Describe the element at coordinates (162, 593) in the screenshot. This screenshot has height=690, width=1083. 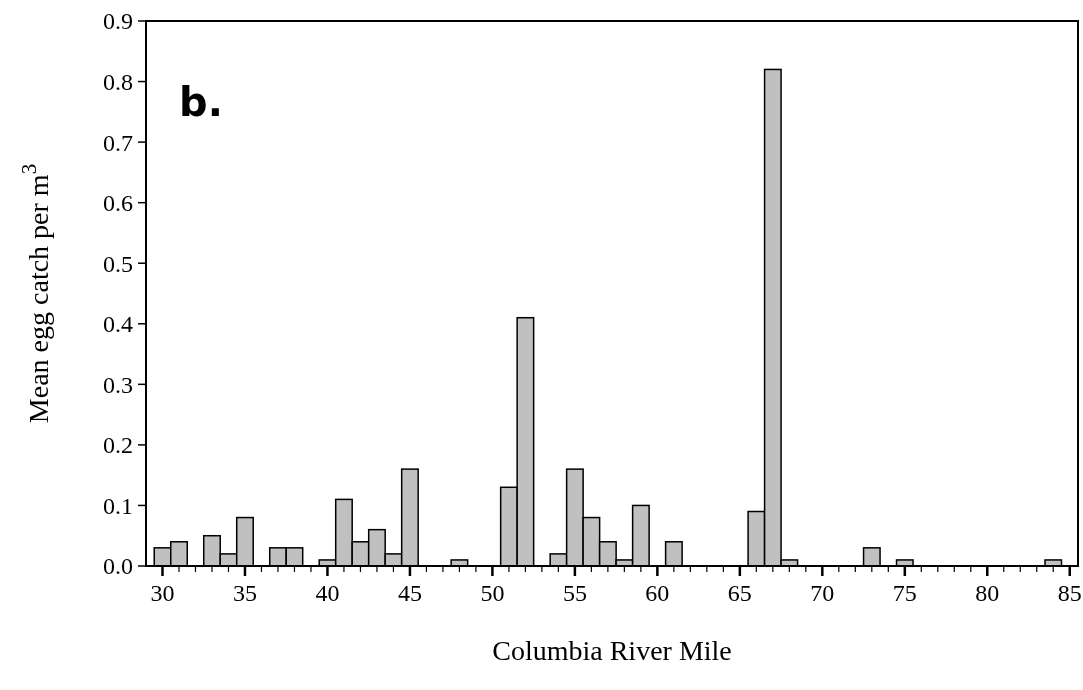
I see `x-tick-label: 30` at that location.